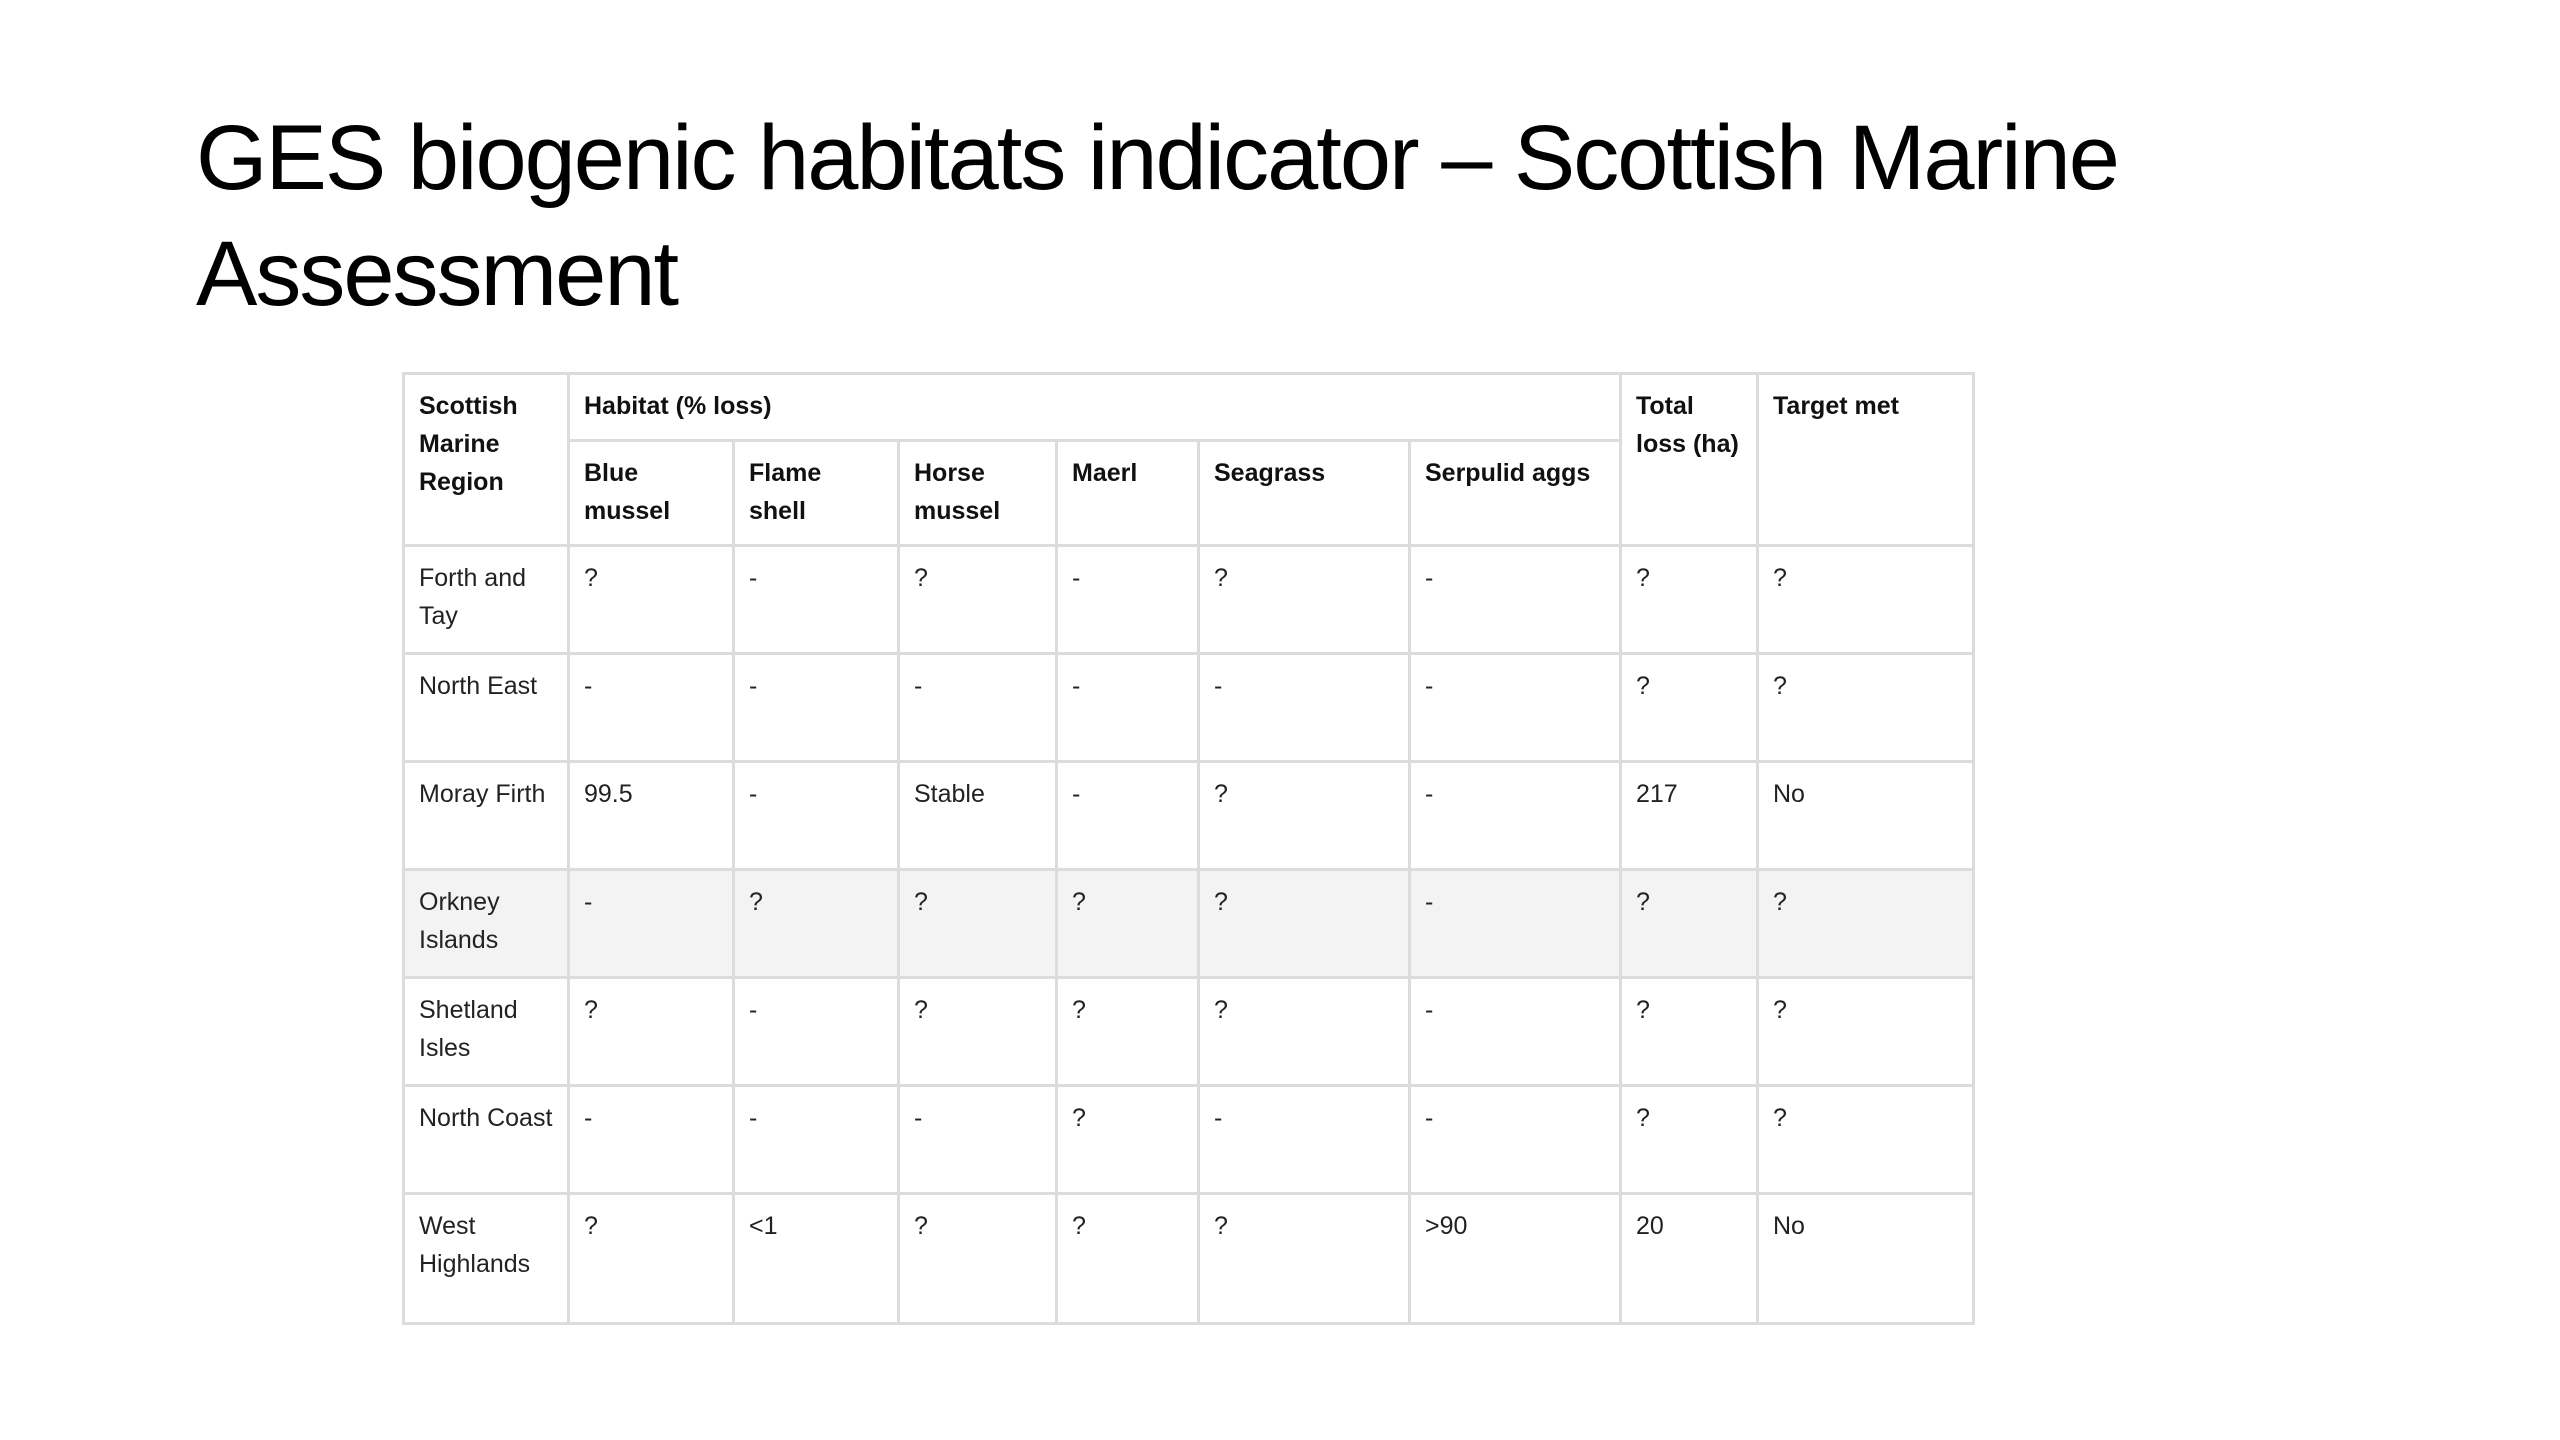 The height and width of the screenshot is (1440, 2560). Describe the element at coordinates (486, 923) in the screenshot. I see `region-cell: Orkney Islands` at that location.